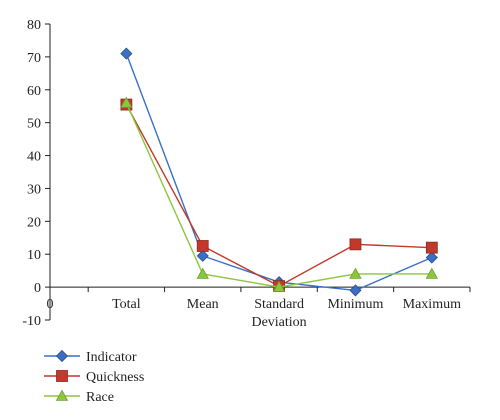 The height and width of the screenshot is (420, 500). I want to click on y-tick-label: 50, so click(34, 124).